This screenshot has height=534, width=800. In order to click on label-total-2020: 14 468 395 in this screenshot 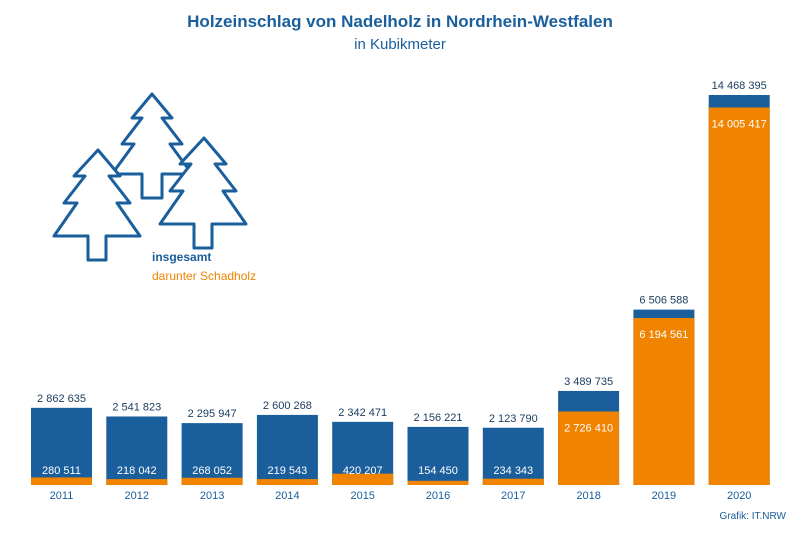, I will do `click(739, 86)`.